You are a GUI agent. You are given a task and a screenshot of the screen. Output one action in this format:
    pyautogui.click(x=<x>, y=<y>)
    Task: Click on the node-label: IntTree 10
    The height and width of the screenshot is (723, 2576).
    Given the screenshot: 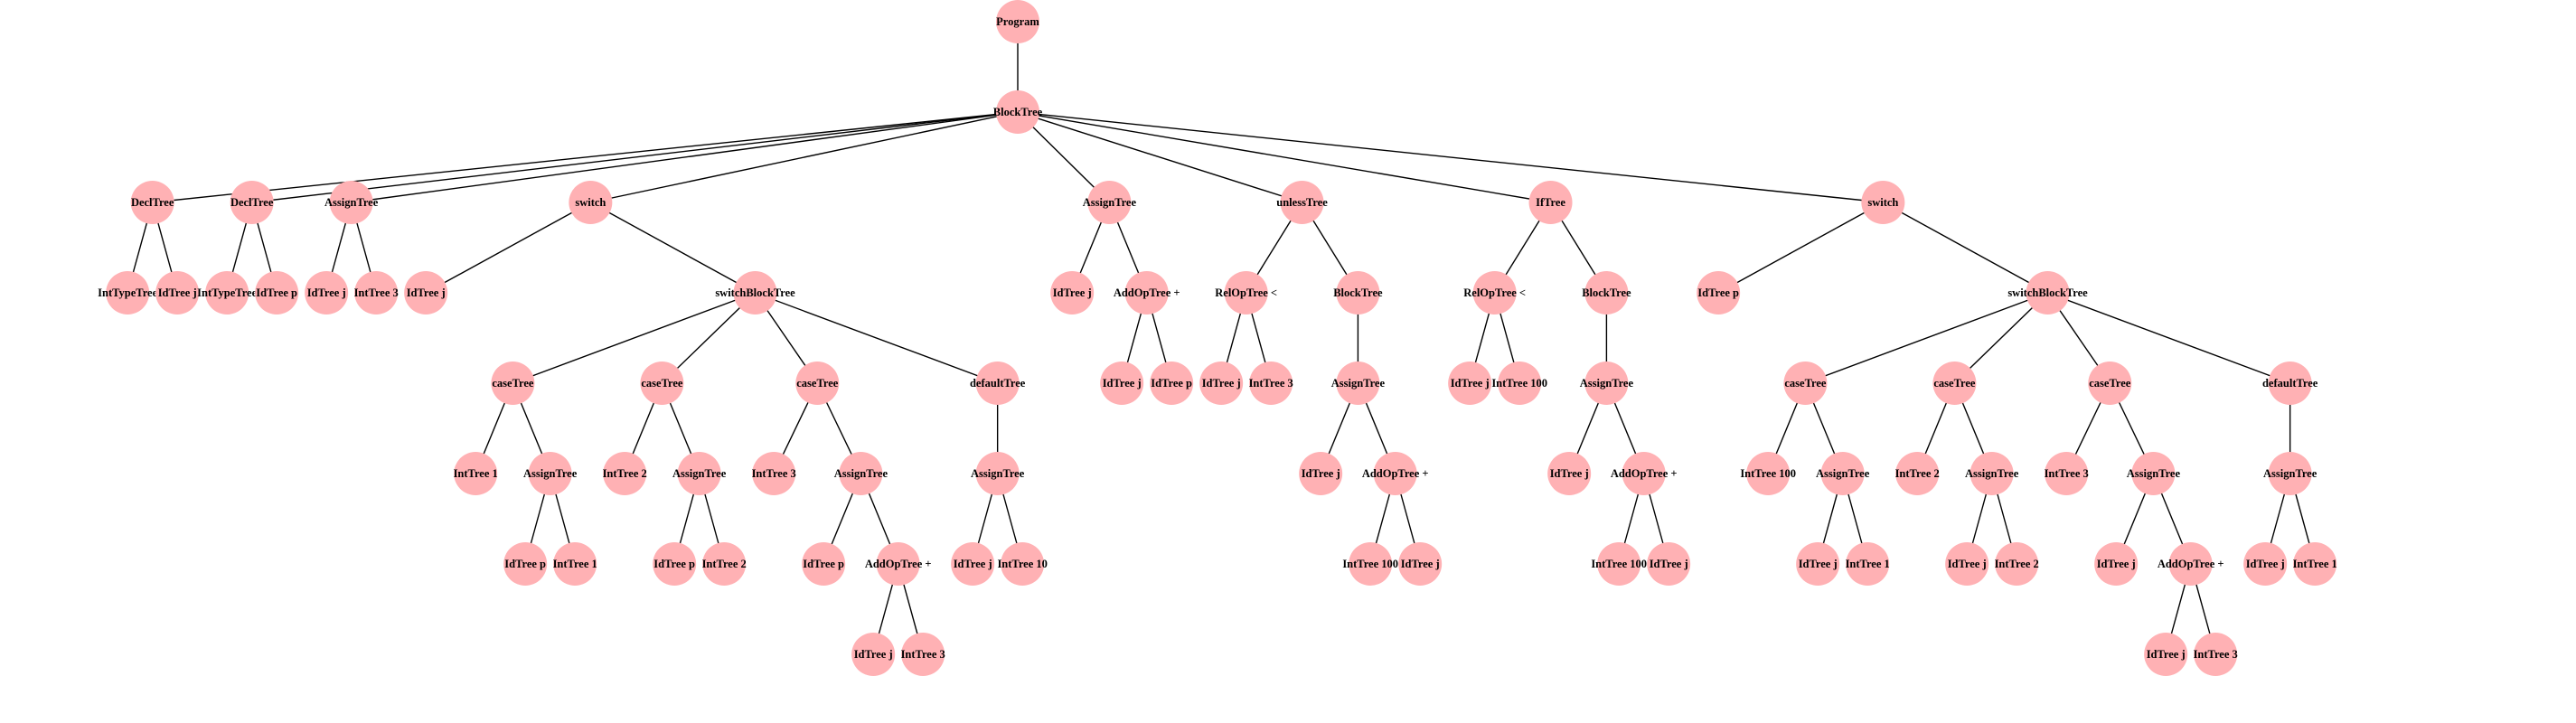 What is the action you would take?
    pyautogui.click(x=1022, y=564)
    